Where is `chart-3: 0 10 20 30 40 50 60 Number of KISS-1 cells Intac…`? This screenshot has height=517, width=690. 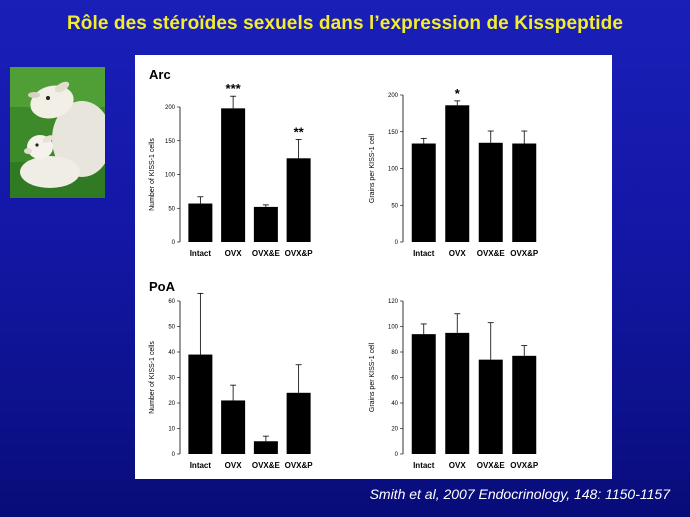
chart-3: 0 10 20 30 40 50 60 Number of KISS-1 cells Intac… is located at coordinates (231, 381).